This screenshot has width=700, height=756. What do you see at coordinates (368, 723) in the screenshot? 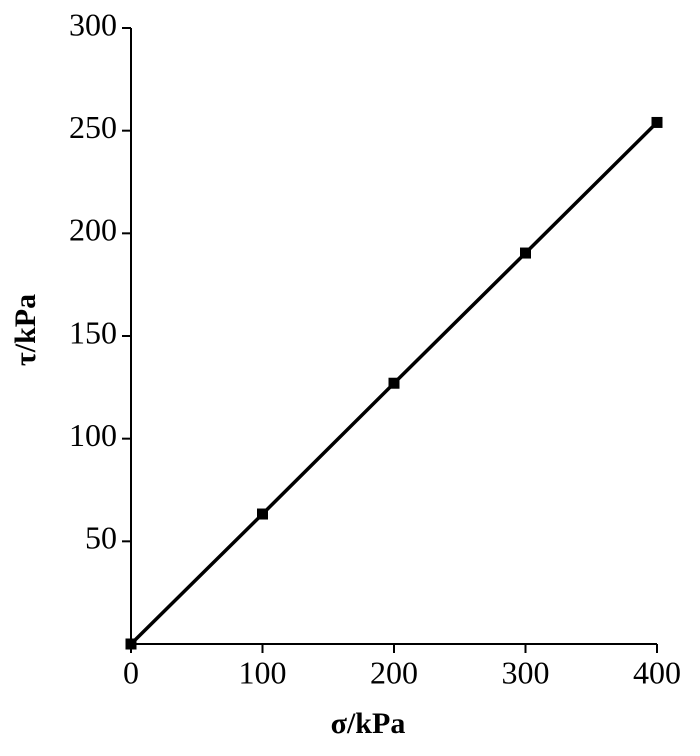
I see `x-axis-label: σ/kPa` at bounding box center [368, 723].